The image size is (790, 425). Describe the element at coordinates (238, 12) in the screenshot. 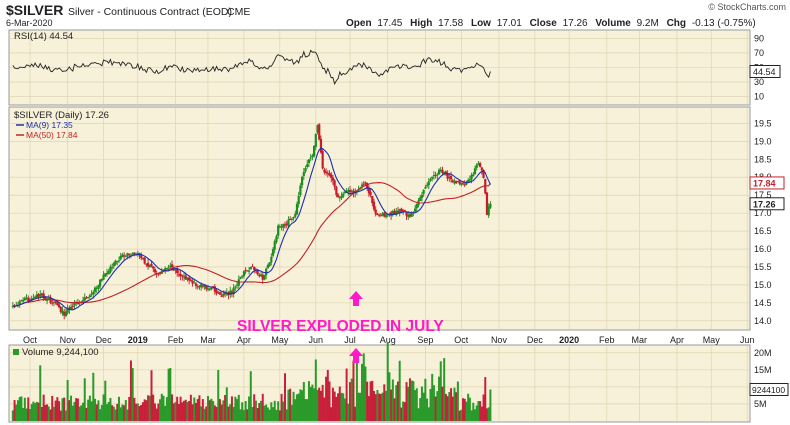

I see `exchange-label: CME` at that location.